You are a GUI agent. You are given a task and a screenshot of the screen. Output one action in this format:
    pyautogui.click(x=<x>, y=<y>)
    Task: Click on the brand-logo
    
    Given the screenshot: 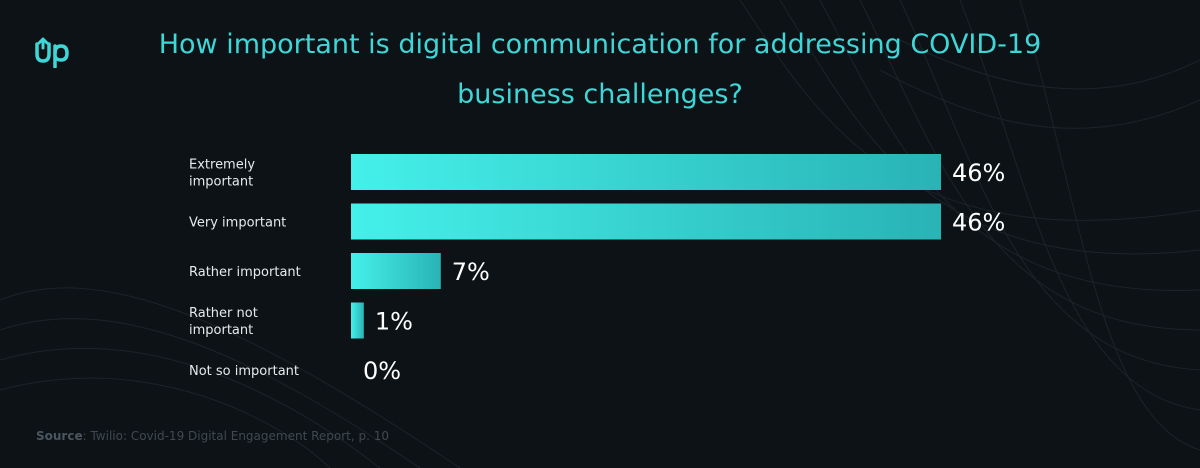 What is the action you would take?
    pyautogui.click(x=52, y=52)
    